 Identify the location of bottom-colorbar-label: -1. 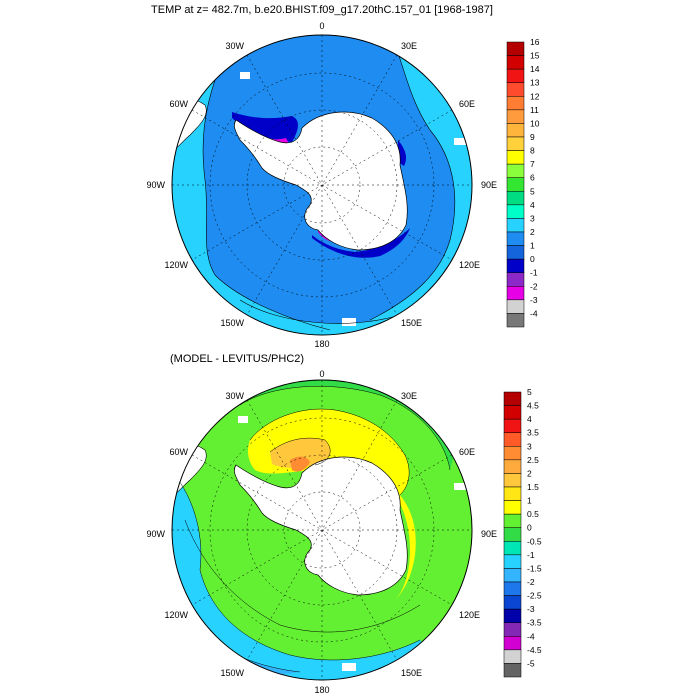
(531, 555).